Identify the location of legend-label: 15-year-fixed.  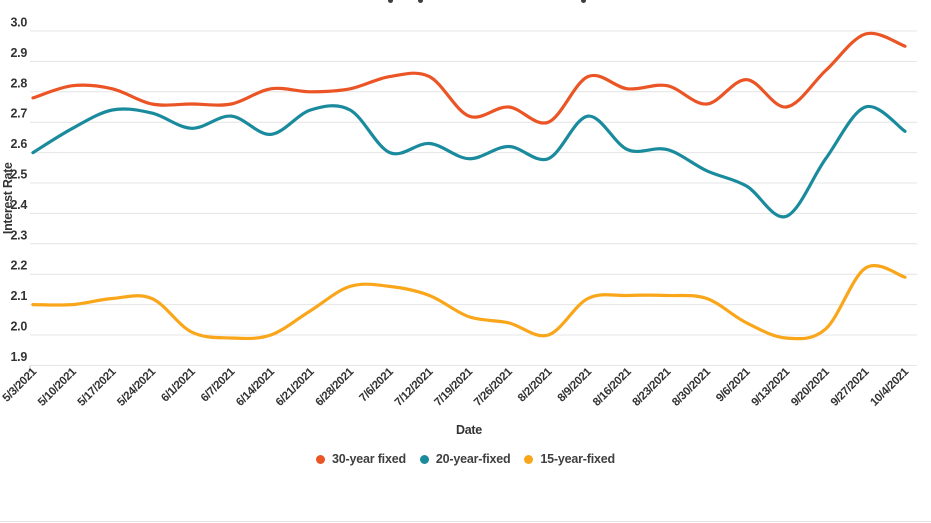
(577, 459).